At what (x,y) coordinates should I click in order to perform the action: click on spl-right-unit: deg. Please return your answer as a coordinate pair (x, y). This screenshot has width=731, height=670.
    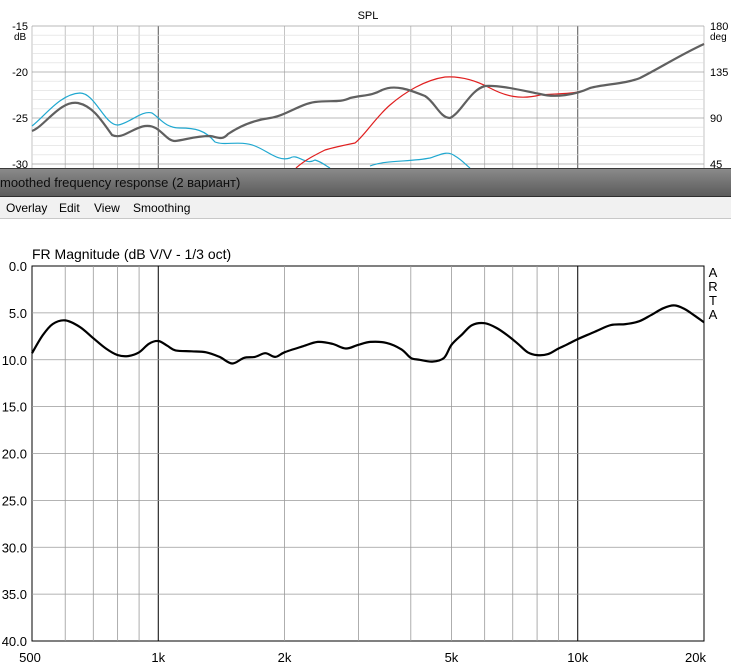
    Looking at the image, I should click on (718, 37).